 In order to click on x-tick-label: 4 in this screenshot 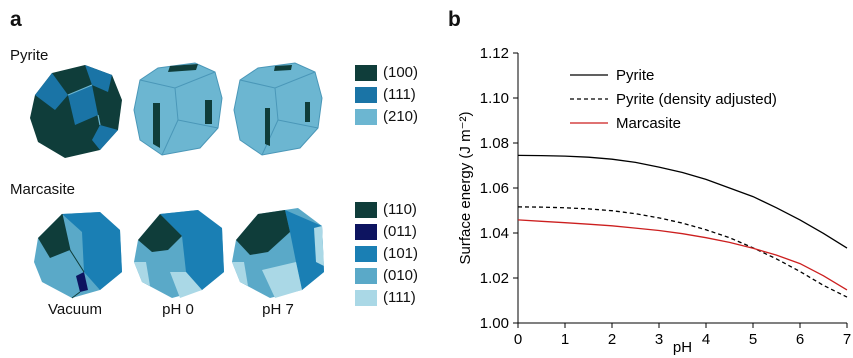, I will do `click(706, 339)`.